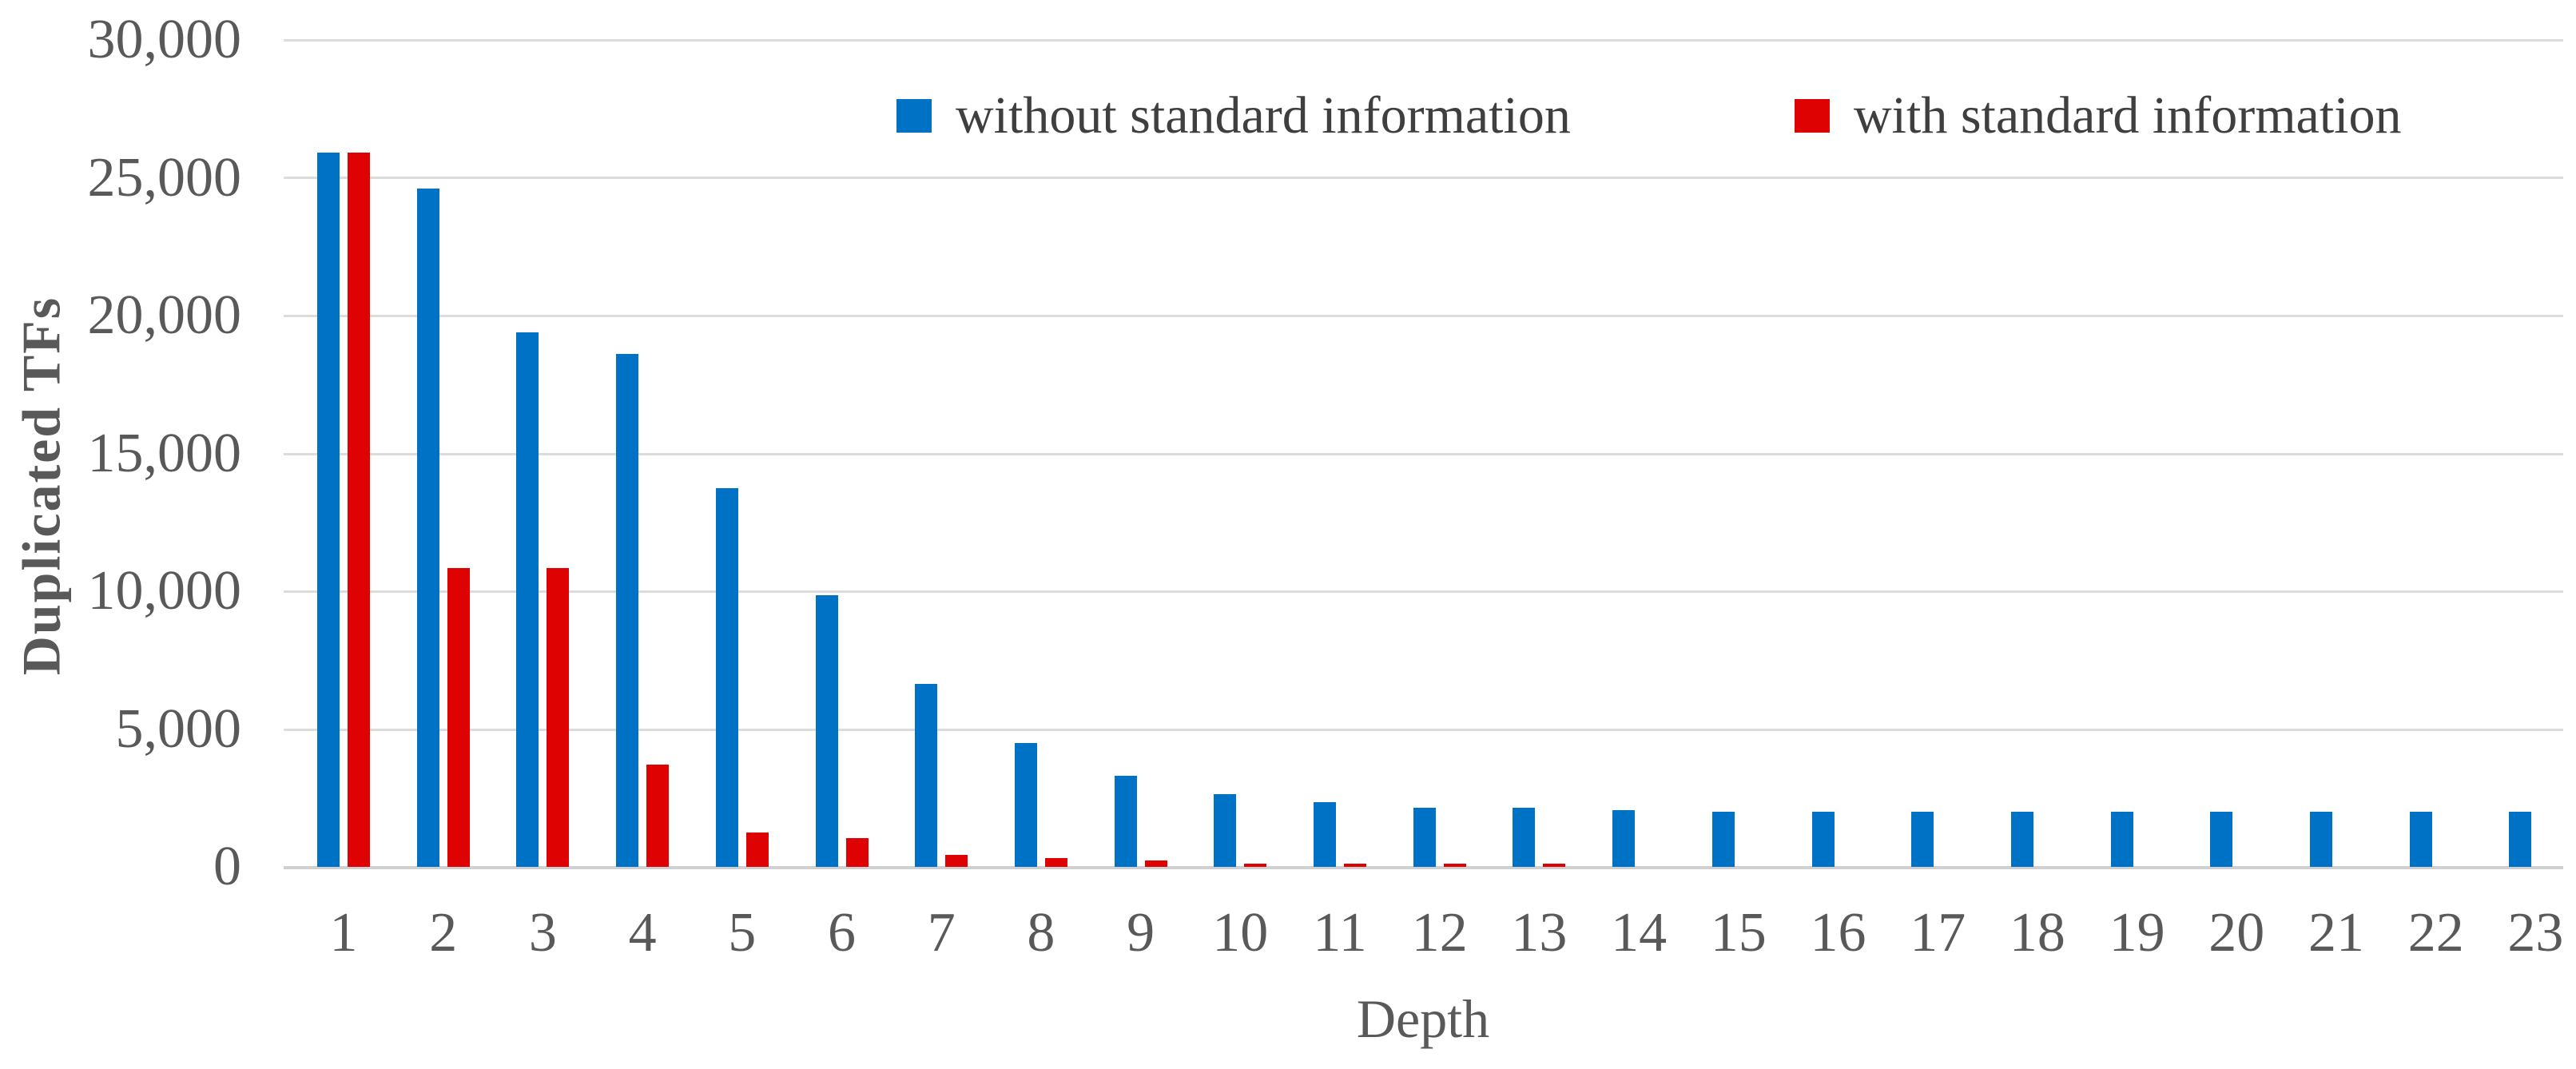 Image resolution: width=2576 pixels, height=1069 pixels. I want to click on legend-item-with-standard-information: with standard information, so click(2098, 115).